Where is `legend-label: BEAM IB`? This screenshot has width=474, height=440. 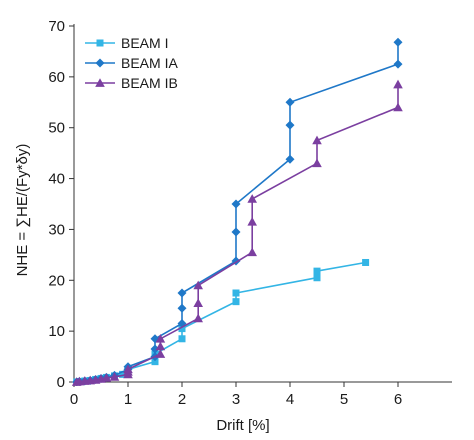
legend-label: BEAM IB is located at coordinates (149, 83).